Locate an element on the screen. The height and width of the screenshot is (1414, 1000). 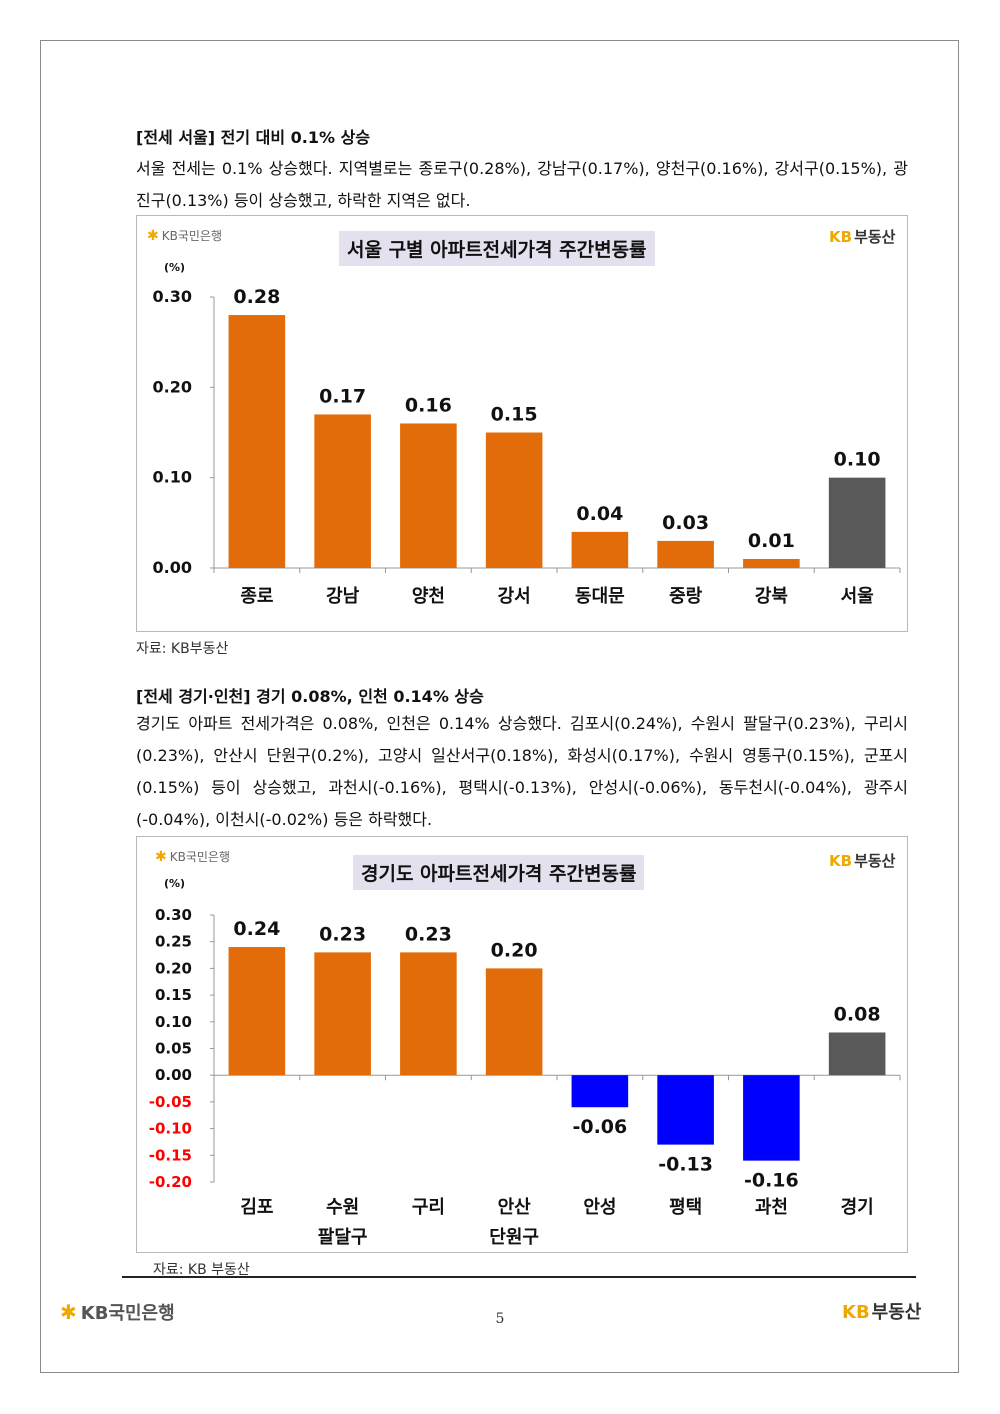
data-label: 0.01 is located at coordinates (771, 541).